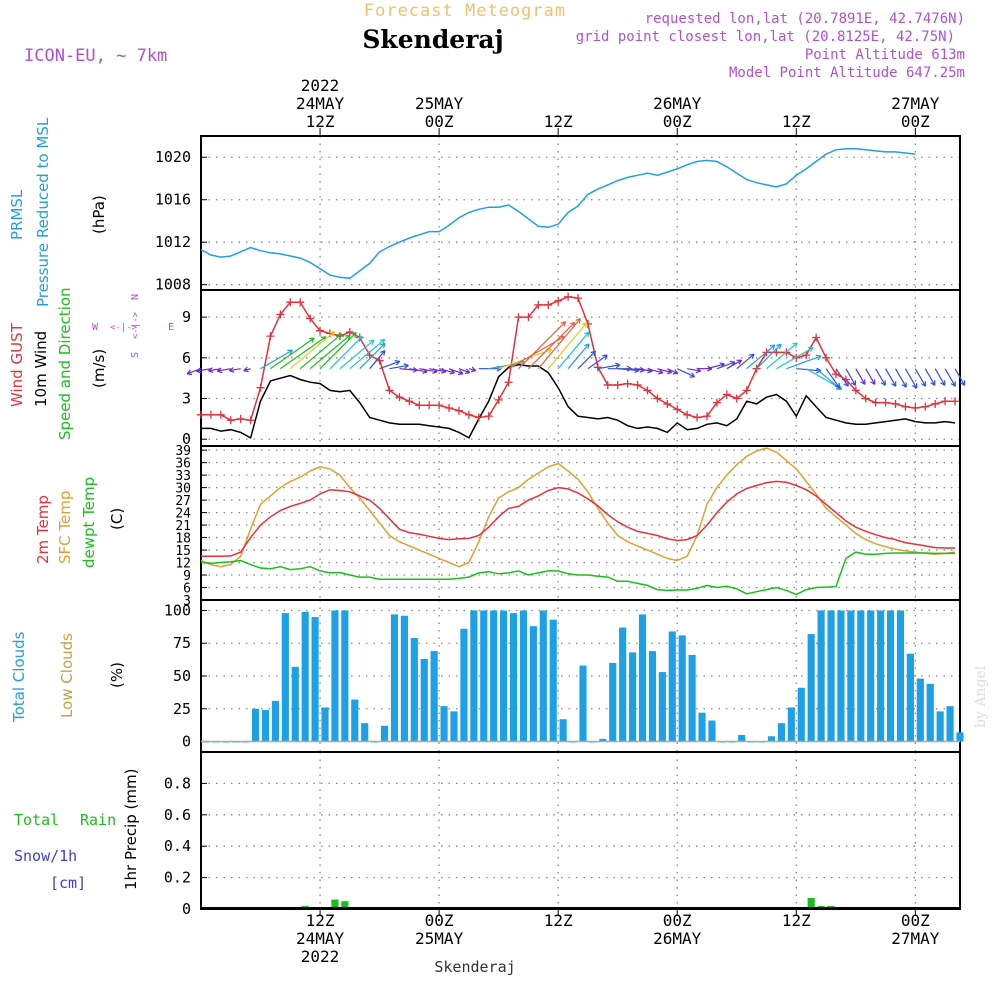 Image resolution: width=1000 pixels, height=1000 pixels. Describe the element at coordinates (183, 551) in the screenshot. I see `y-tick-label: 15` at that location.